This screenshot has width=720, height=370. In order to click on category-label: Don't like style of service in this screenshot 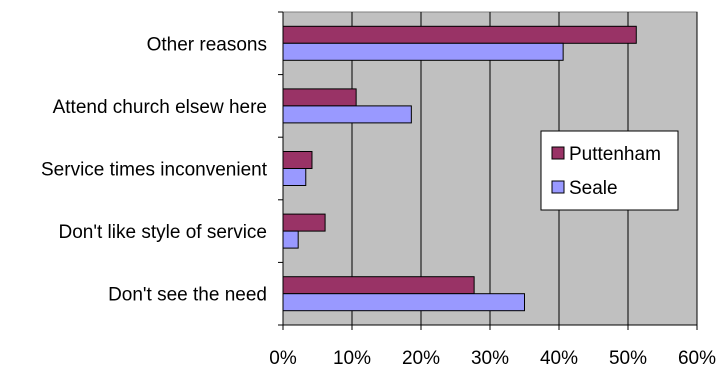, I will do `click(163, 232)`.